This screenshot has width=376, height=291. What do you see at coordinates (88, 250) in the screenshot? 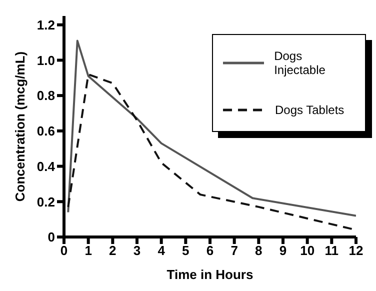
I see `x-tick-label: 1` at bounding box center [88, 250].